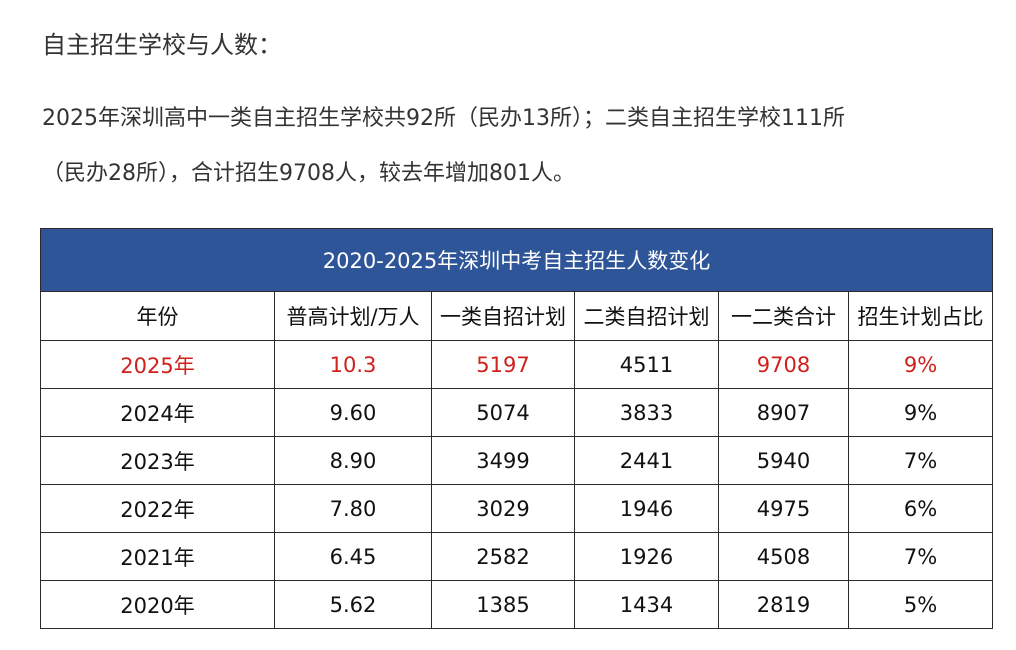 Image resolution: width=1016 pixels, height=650 pixels. What do you see at coordinates (157, 556) in the screenshot?
I see `cell-year: 2021年` at bounding box center [157, 556].